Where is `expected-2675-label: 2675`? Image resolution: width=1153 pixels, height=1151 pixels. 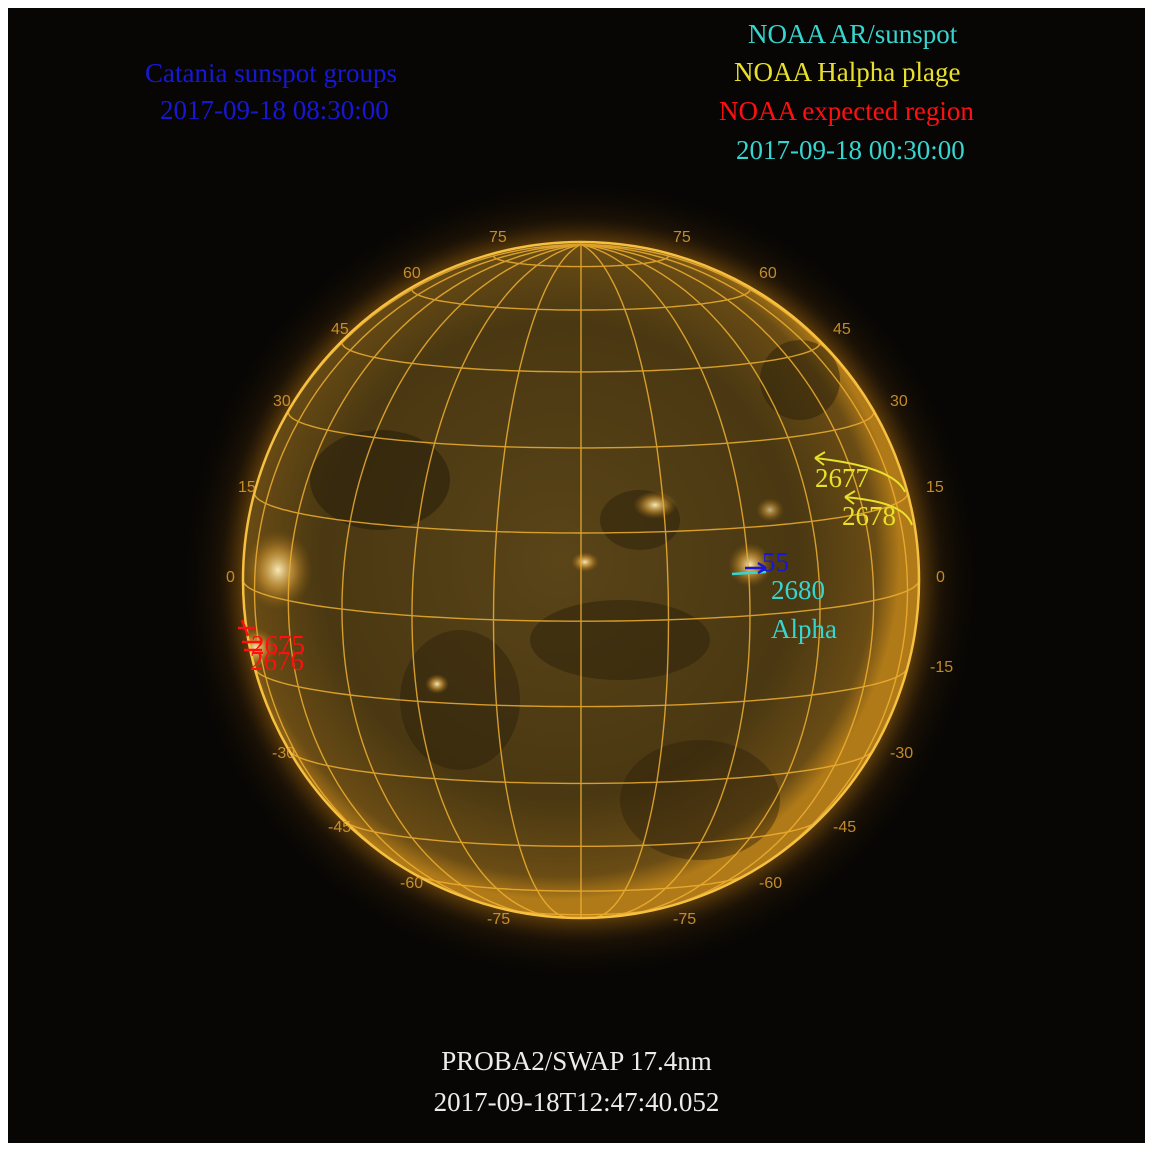
expected-2675-label: 2675 is located at coordinates (278, 645).